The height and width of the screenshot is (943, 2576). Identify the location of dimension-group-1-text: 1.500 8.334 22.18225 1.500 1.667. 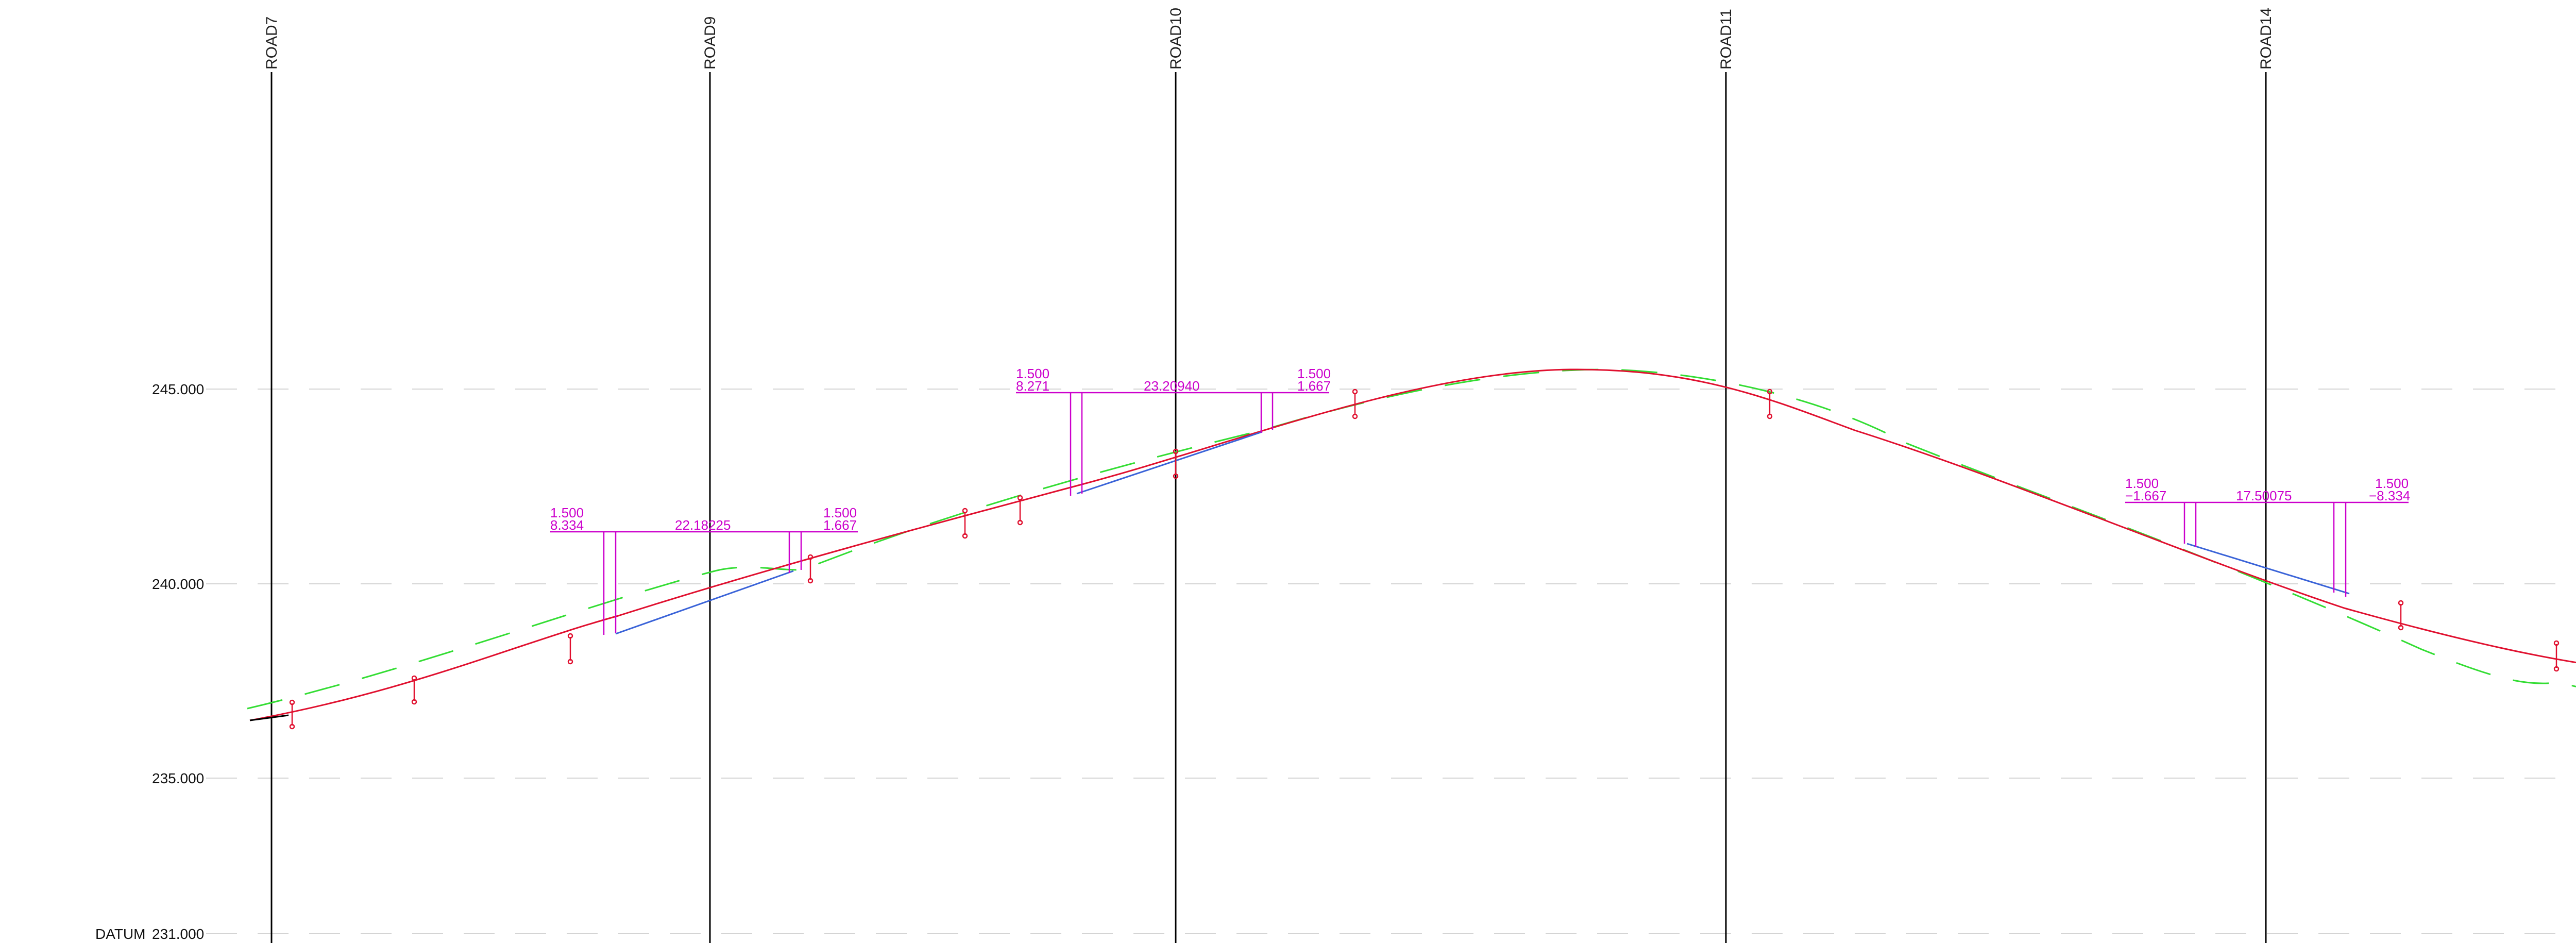
(703, 519).